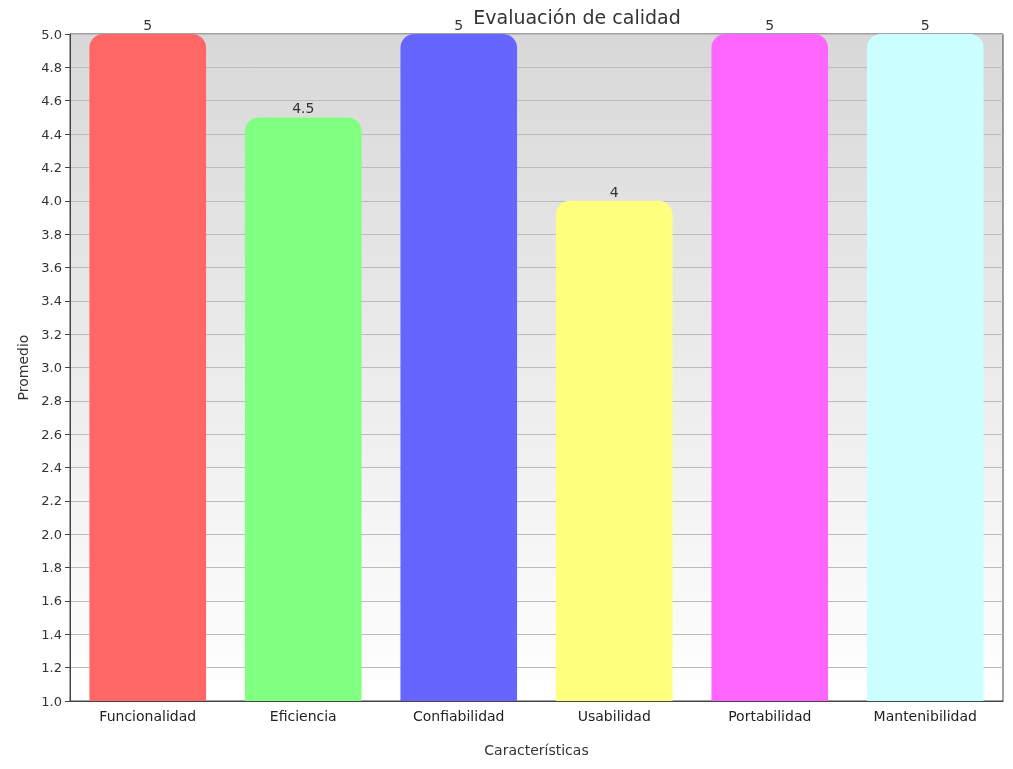 This screenshot has width=1013, height=769. I want to click on y-tick-label: 1.0, so click(51, 701).